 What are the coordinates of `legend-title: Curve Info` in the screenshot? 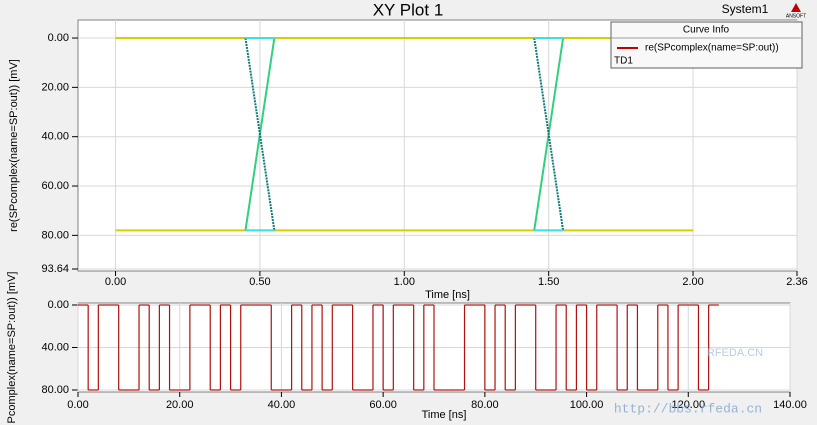 It's located at (706, 30).